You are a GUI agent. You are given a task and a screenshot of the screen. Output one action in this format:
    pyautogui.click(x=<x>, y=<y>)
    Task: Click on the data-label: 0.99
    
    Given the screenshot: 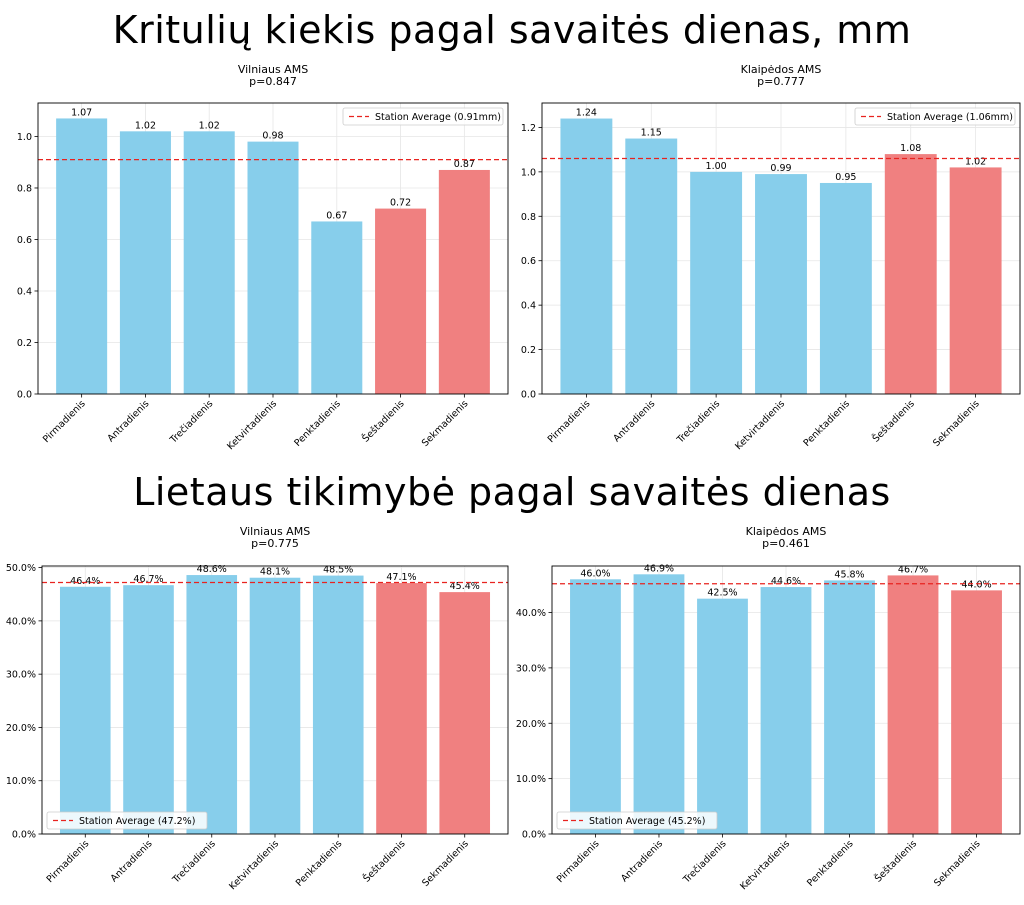 What is the action you would take?
    pyautogui.click(x=780, y=168)
    